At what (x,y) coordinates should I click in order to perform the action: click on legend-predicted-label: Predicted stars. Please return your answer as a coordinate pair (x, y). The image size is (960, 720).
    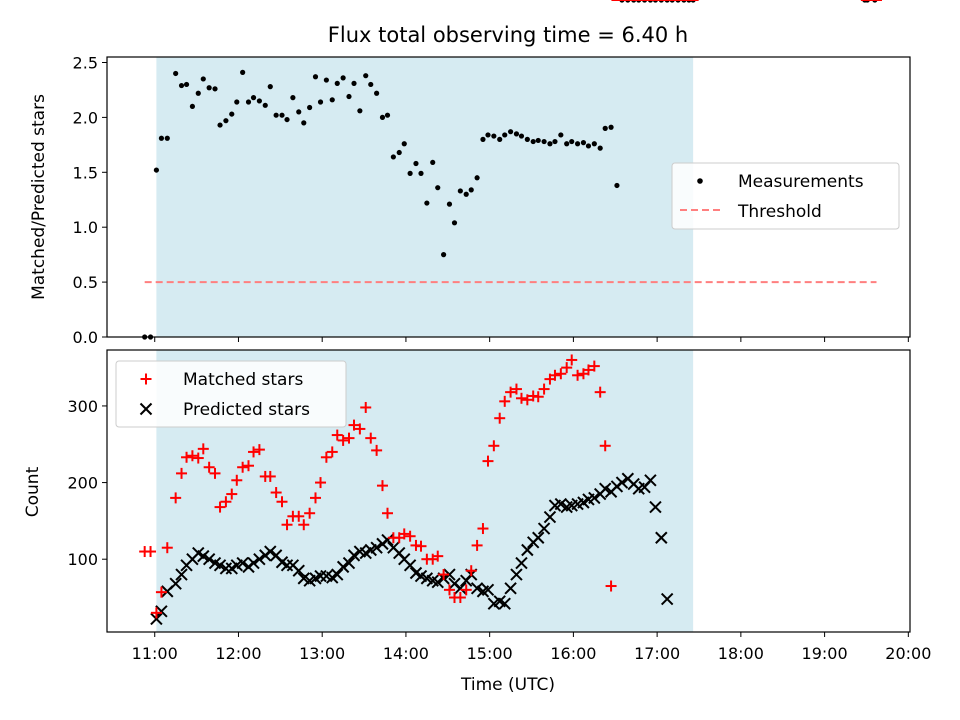
    Looking at the image, I should click on (246, 410).